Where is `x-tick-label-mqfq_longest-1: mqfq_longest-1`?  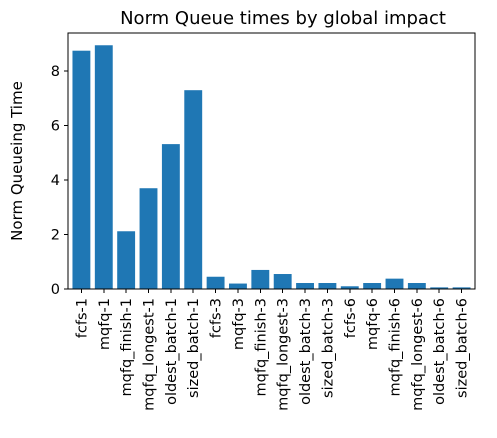 x-tick-label-mqfq_longest-1: mqfq_longest-1 is located at coordinates (150, 354).